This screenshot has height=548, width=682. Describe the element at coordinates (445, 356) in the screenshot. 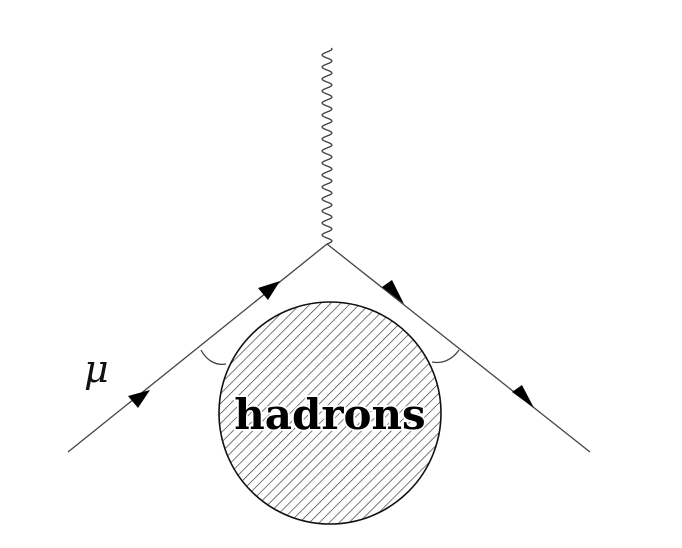

I see `right-connector` at that location.